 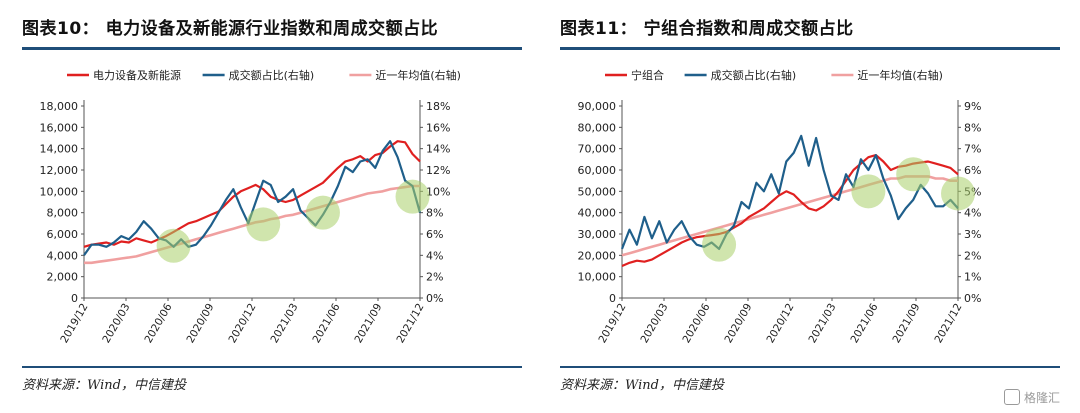 What do you see at coordinates (1012, 397) in the screenshot?
I see `watermark-logo-icon` at bounding box center [1012, 397].